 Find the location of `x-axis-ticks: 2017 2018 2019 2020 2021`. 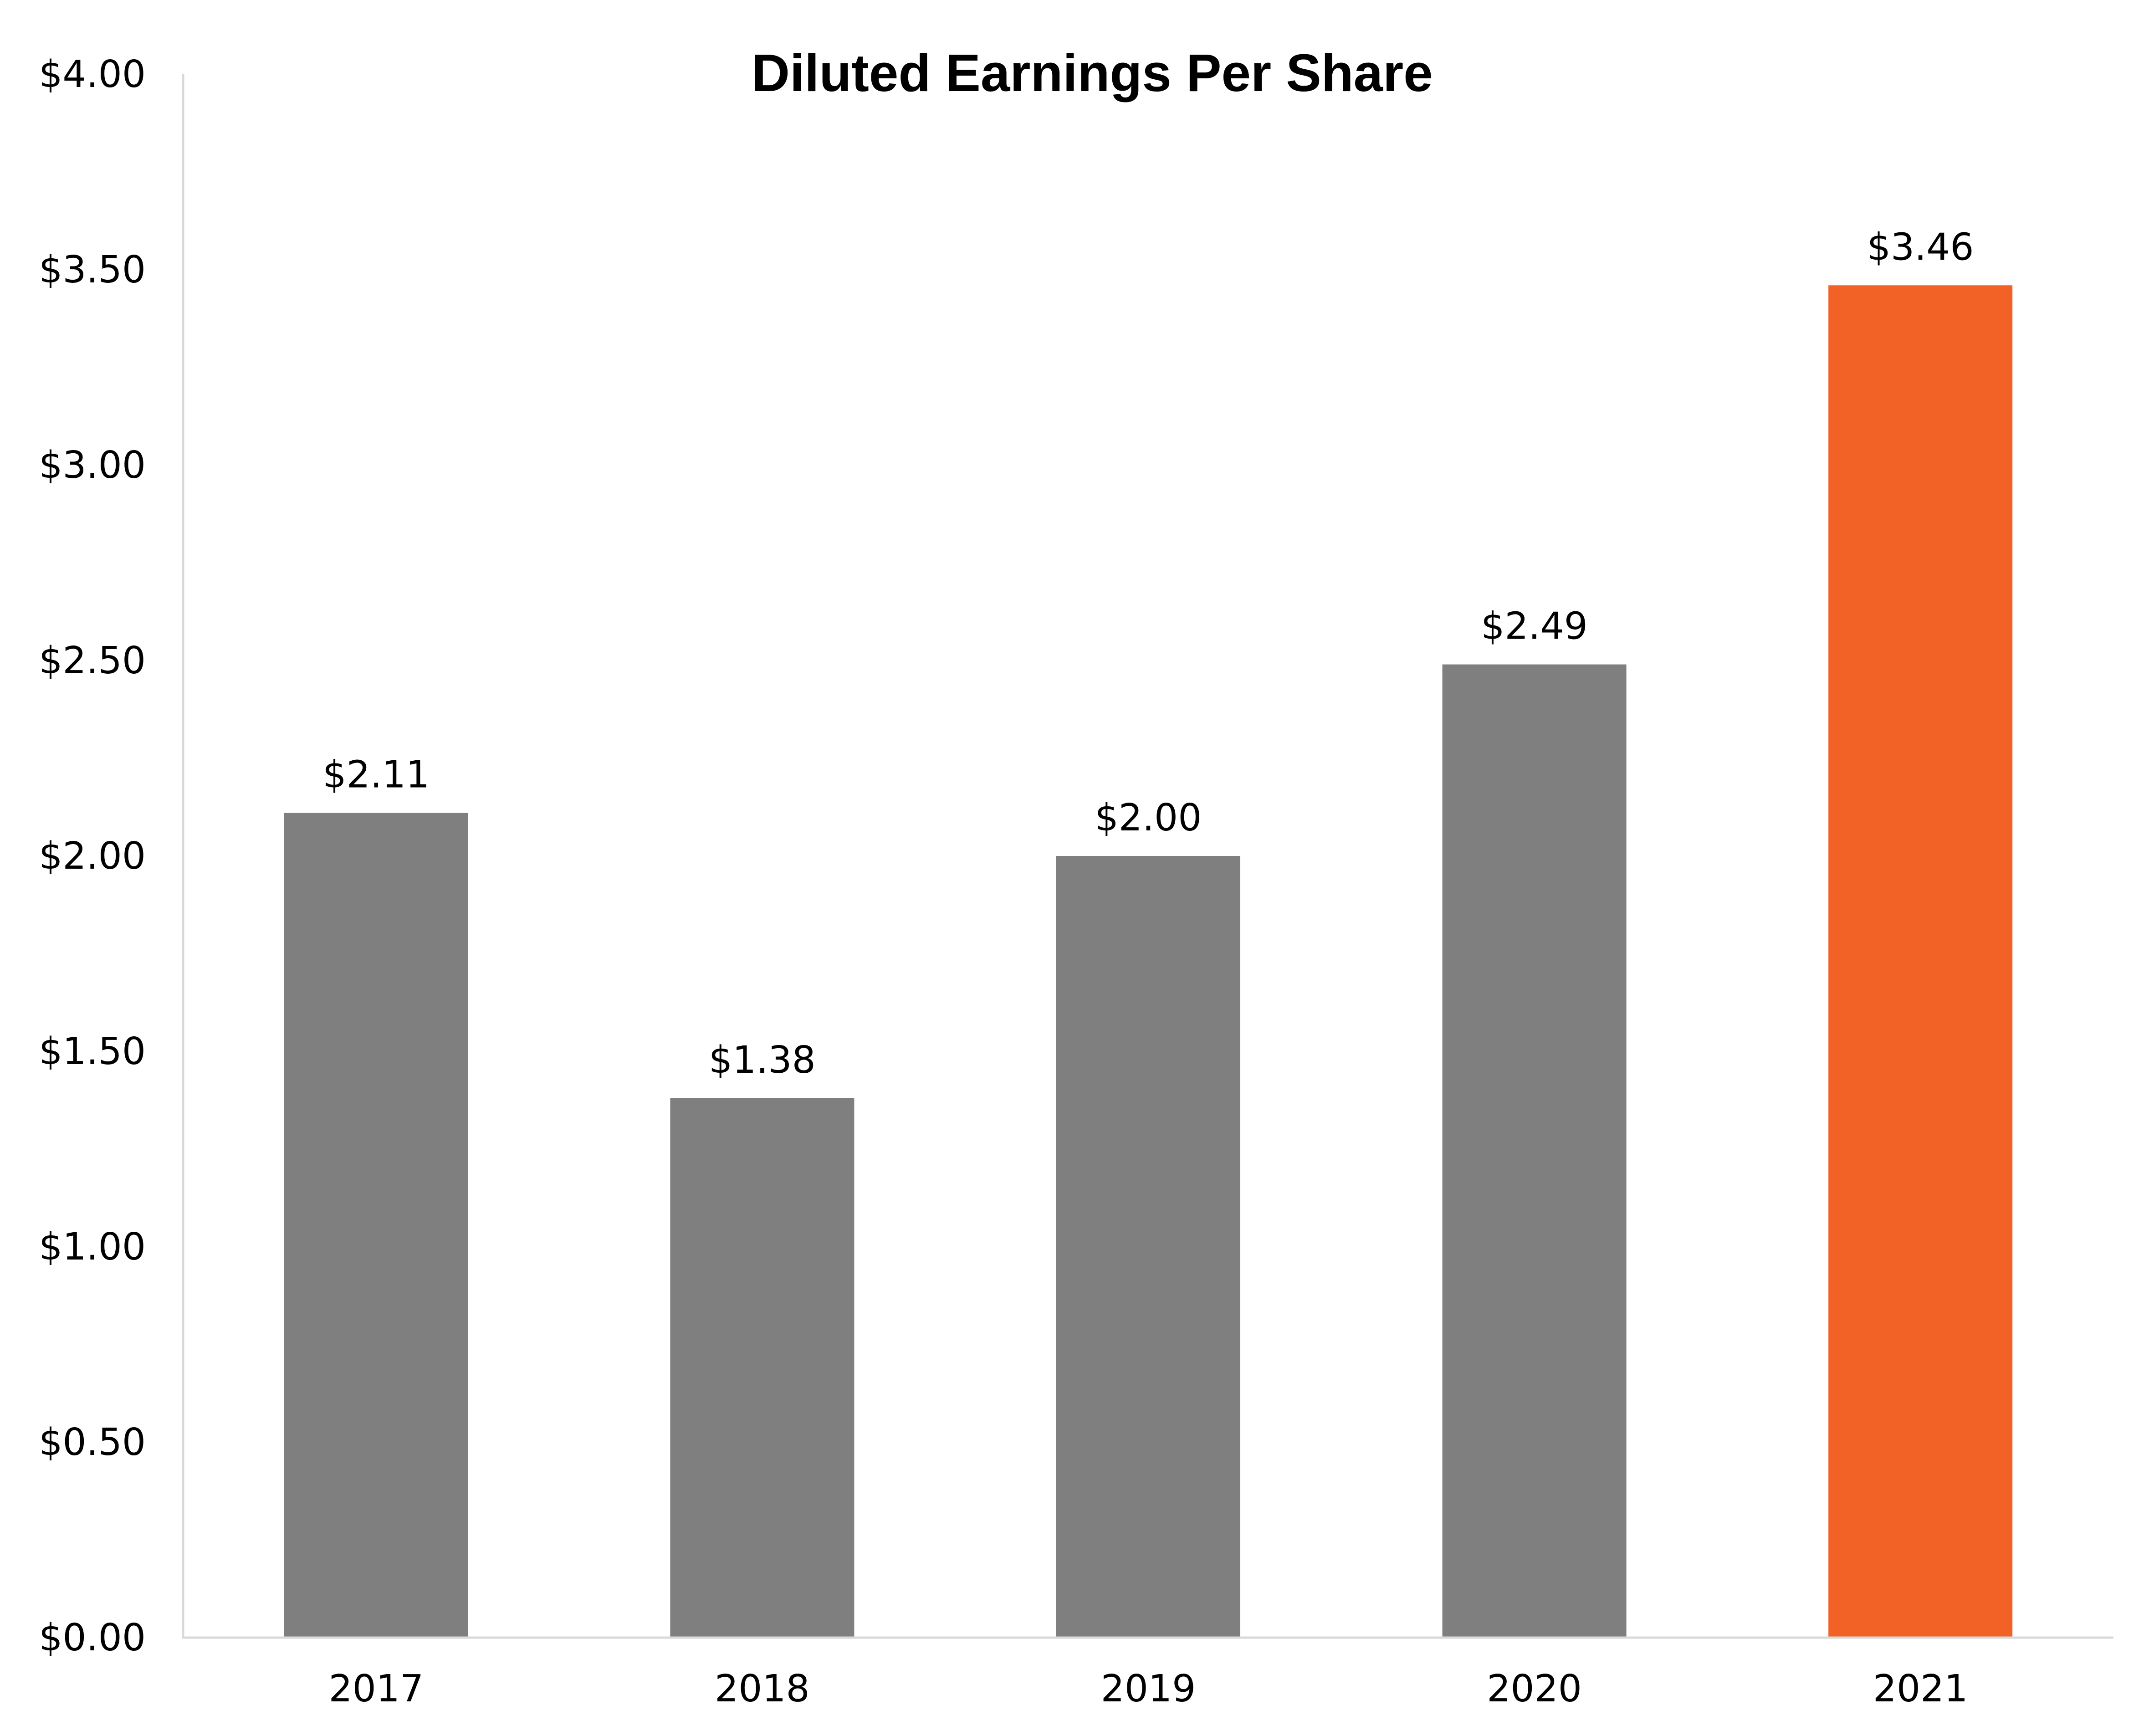

x-axis-ticks: 2017 2018 2019 2020 2021 is located at coordinates (1148, 1688).